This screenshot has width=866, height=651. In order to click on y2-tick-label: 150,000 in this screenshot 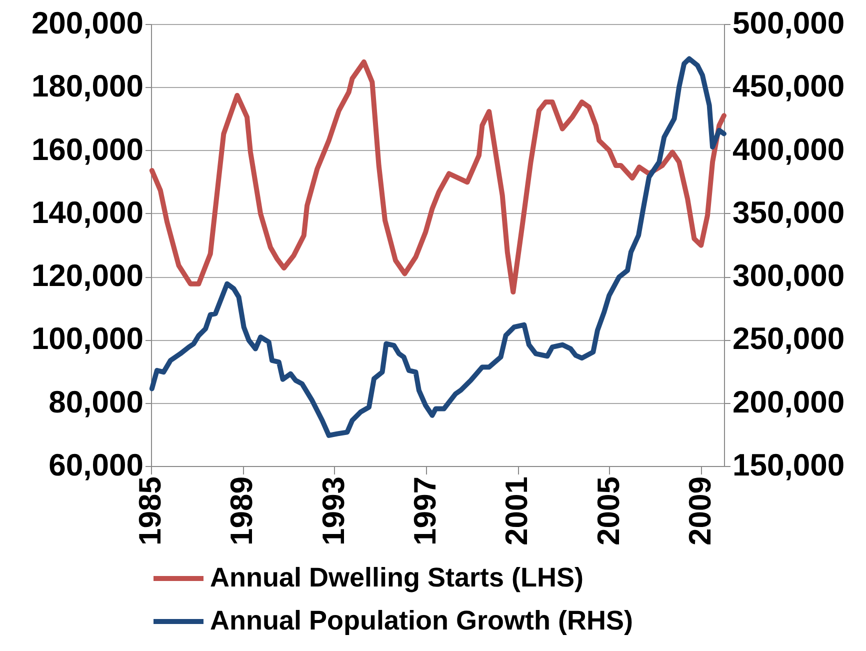, I will do `click(788, 465)`.